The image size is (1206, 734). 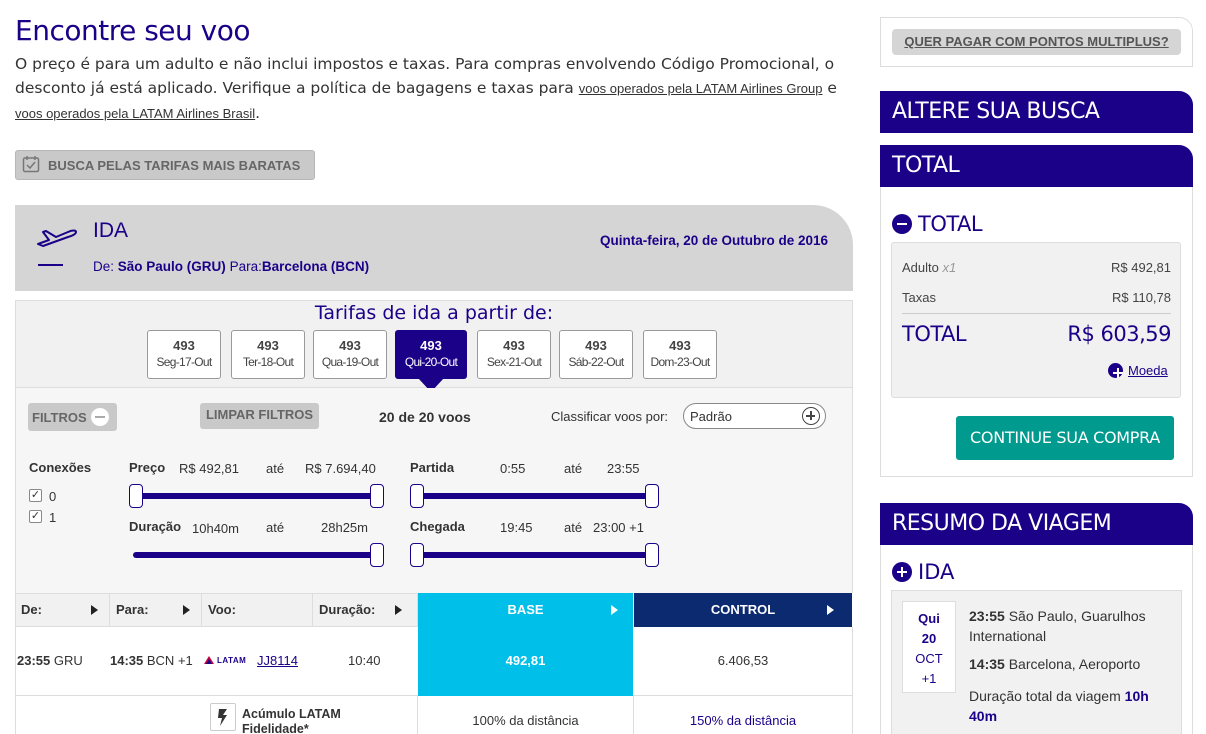 What do you see at coordinates (652, 496) in the screenshot?
I see `departure-max-handle` at bounding box center [652, 496].